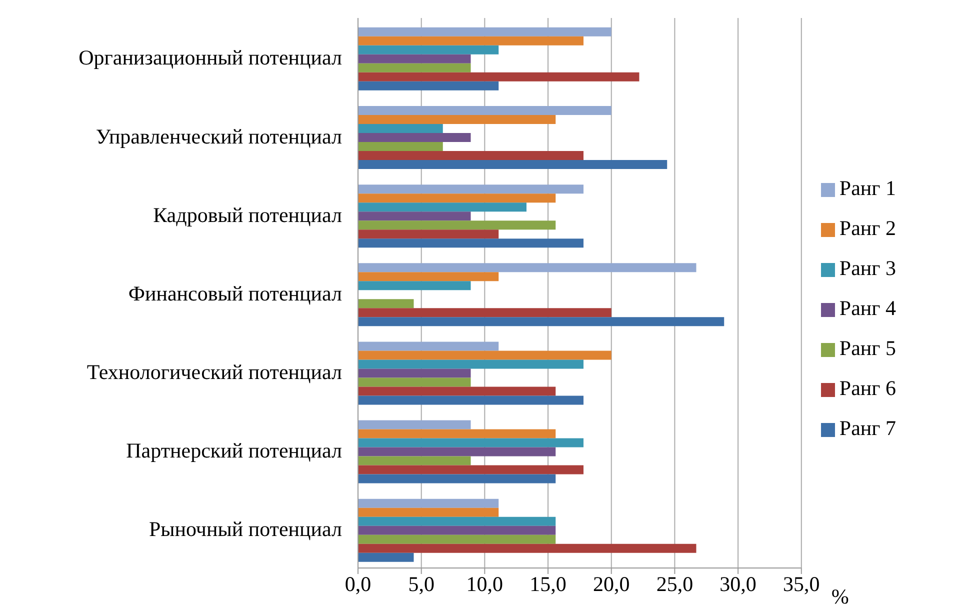  Describe the element at coordinates (840, 596) in the screenshot. I see `x-axis-title: %` at that location.